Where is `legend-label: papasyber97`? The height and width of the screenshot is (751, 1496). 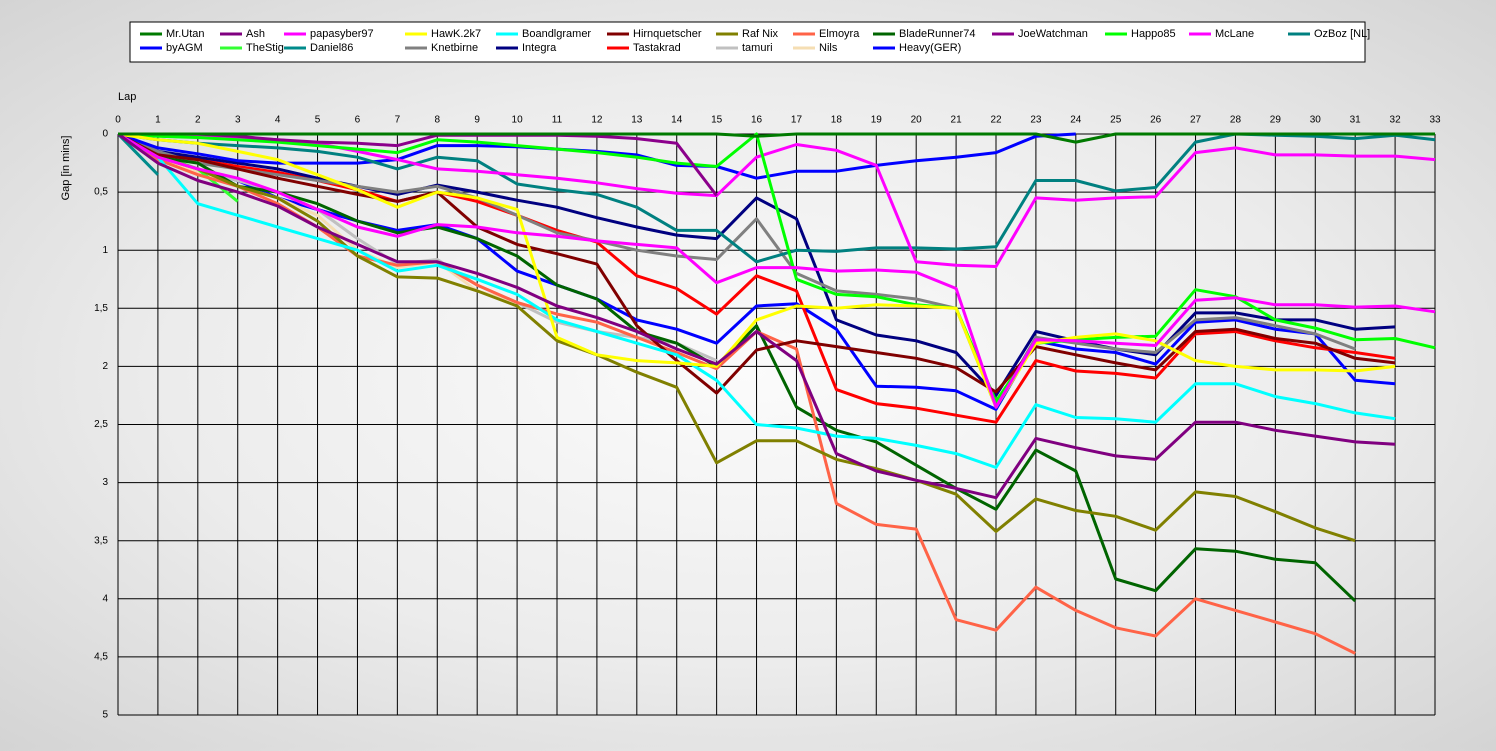 legend-label: papasyber97 is located at coordinates (342, 34).